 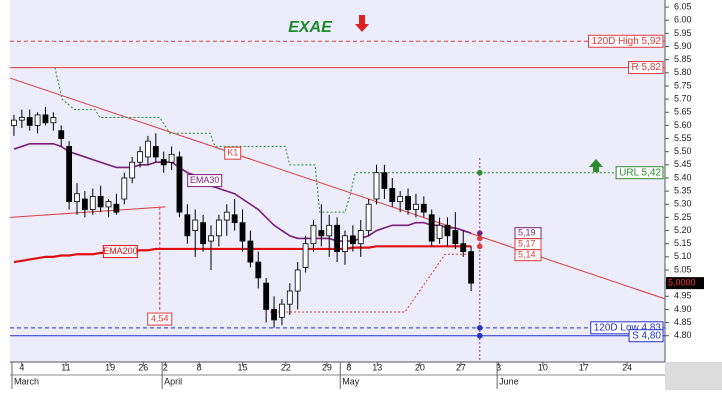 What do you see at coordinates (683, 190) in the screenshot?
I see `y-tick-label: 5.35` at bounding box center [683, 190].